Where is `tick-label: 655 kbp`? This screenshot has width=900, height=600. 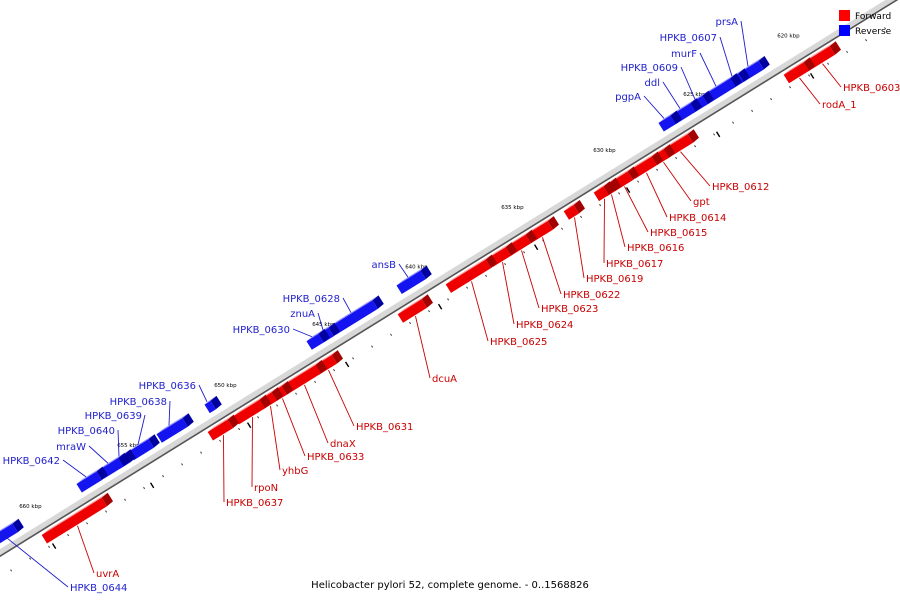
tick-label: 655 kbp is located at coordinates (128, 446).